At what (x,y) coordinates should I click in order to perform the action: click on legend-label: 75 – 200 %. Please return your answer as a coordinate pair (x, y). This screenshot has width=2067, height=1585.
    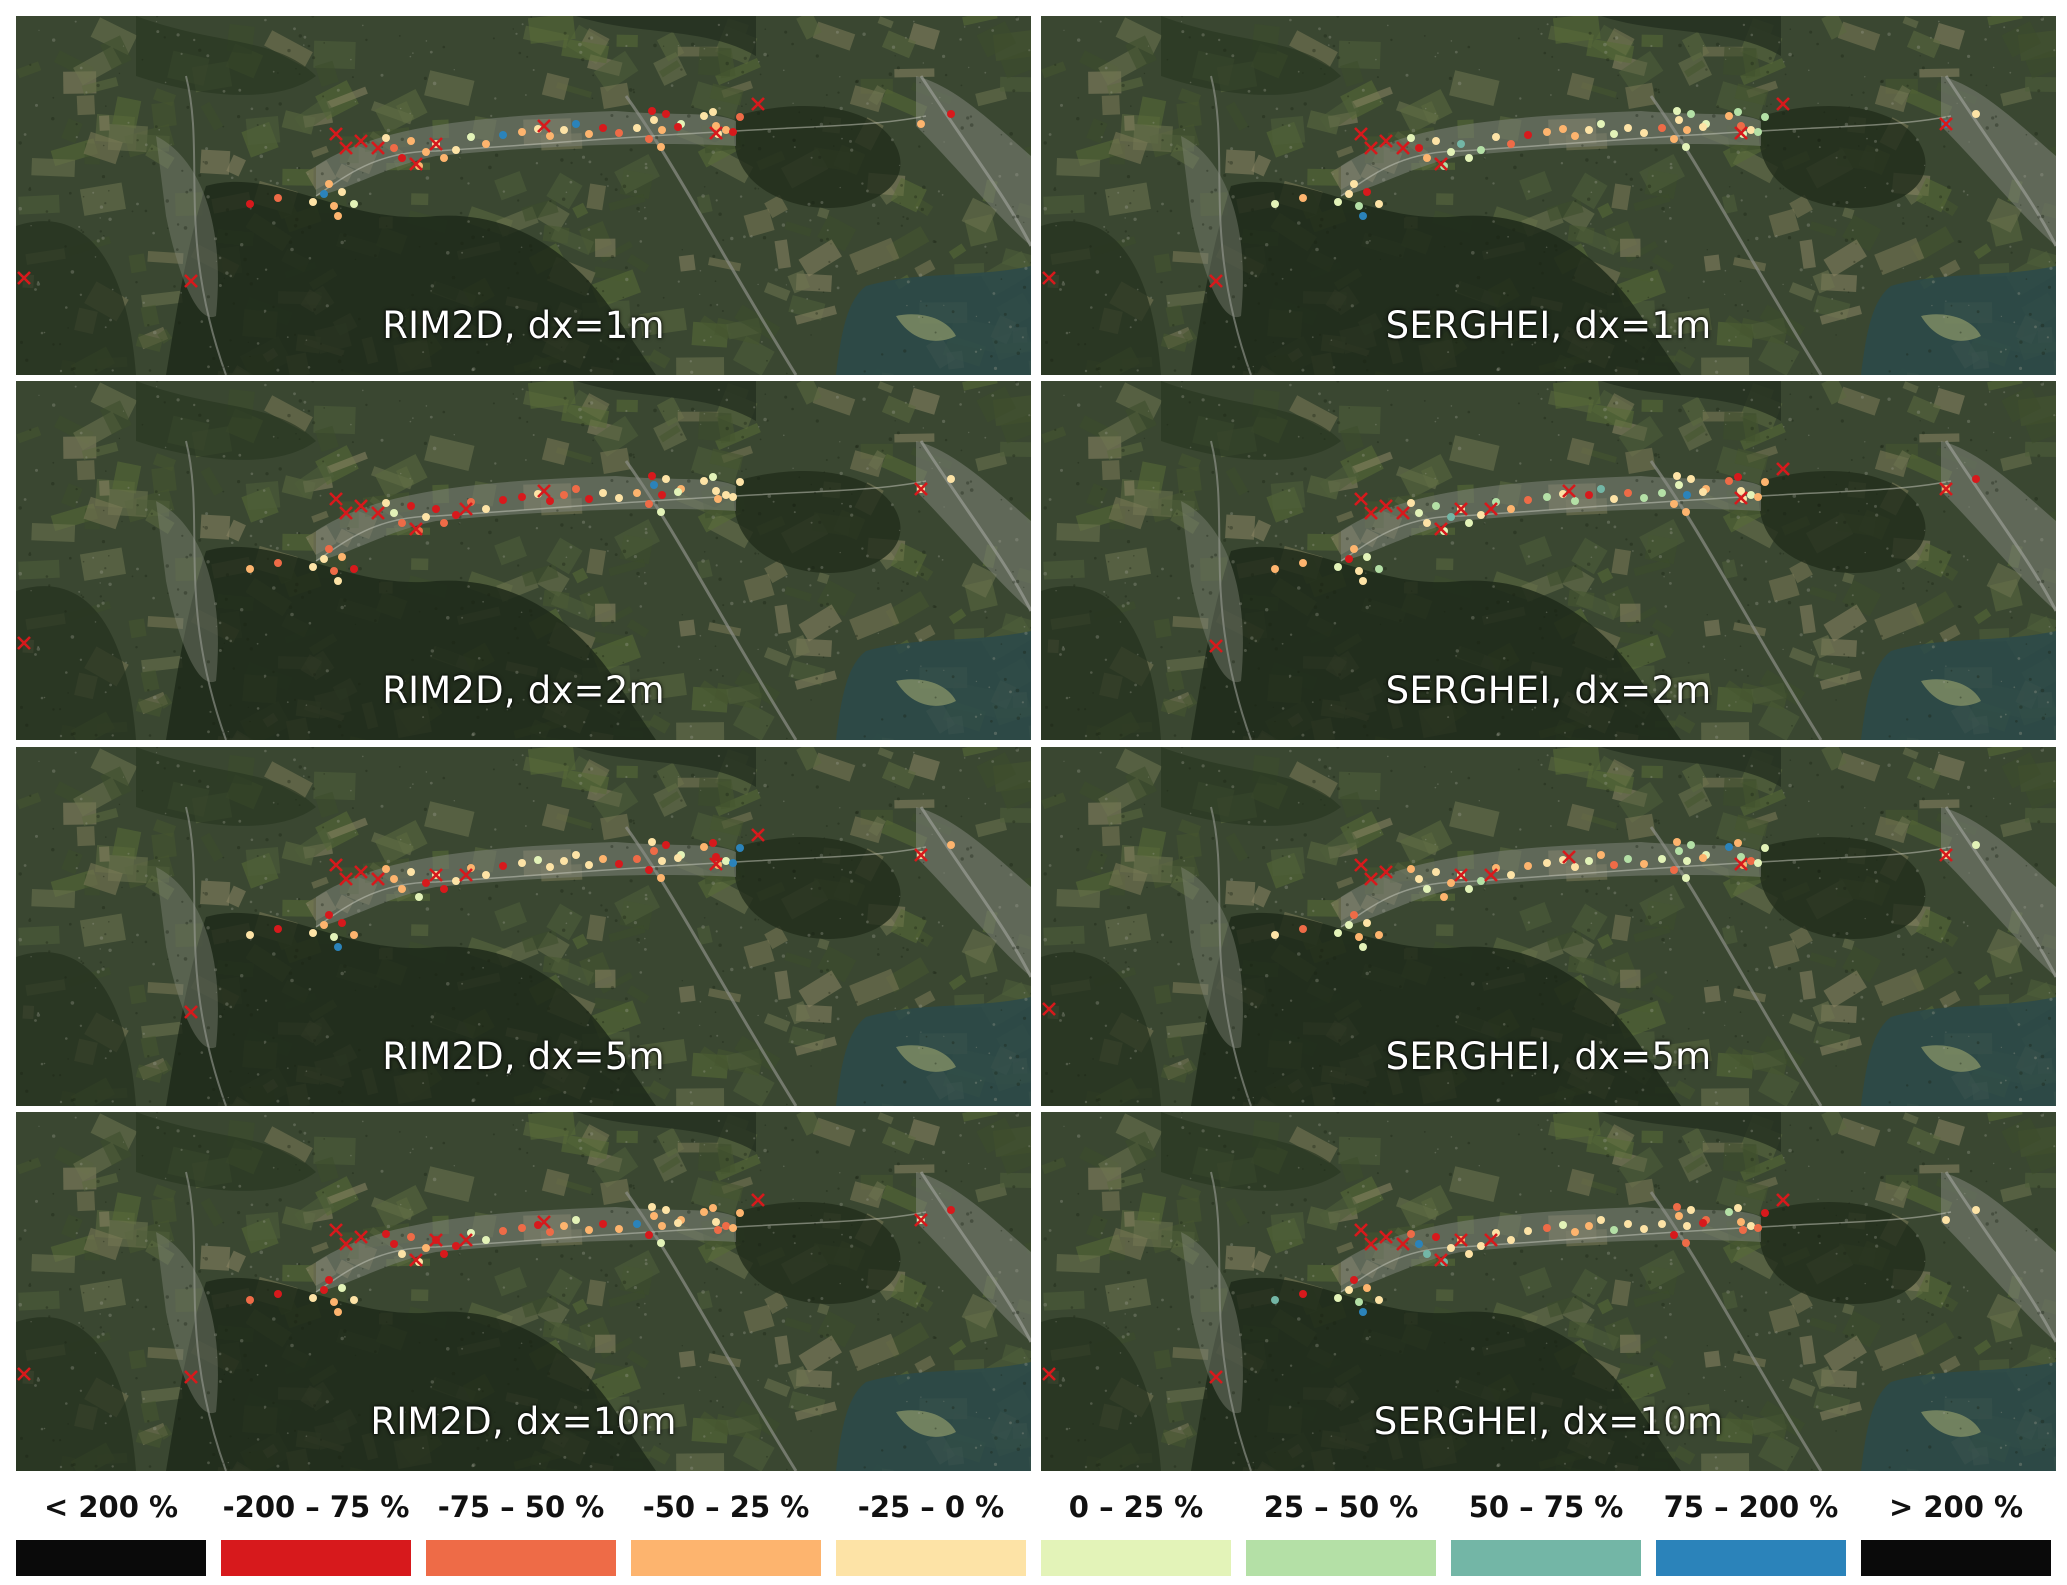
    Looking at the image, I should click on (1751, 1507).